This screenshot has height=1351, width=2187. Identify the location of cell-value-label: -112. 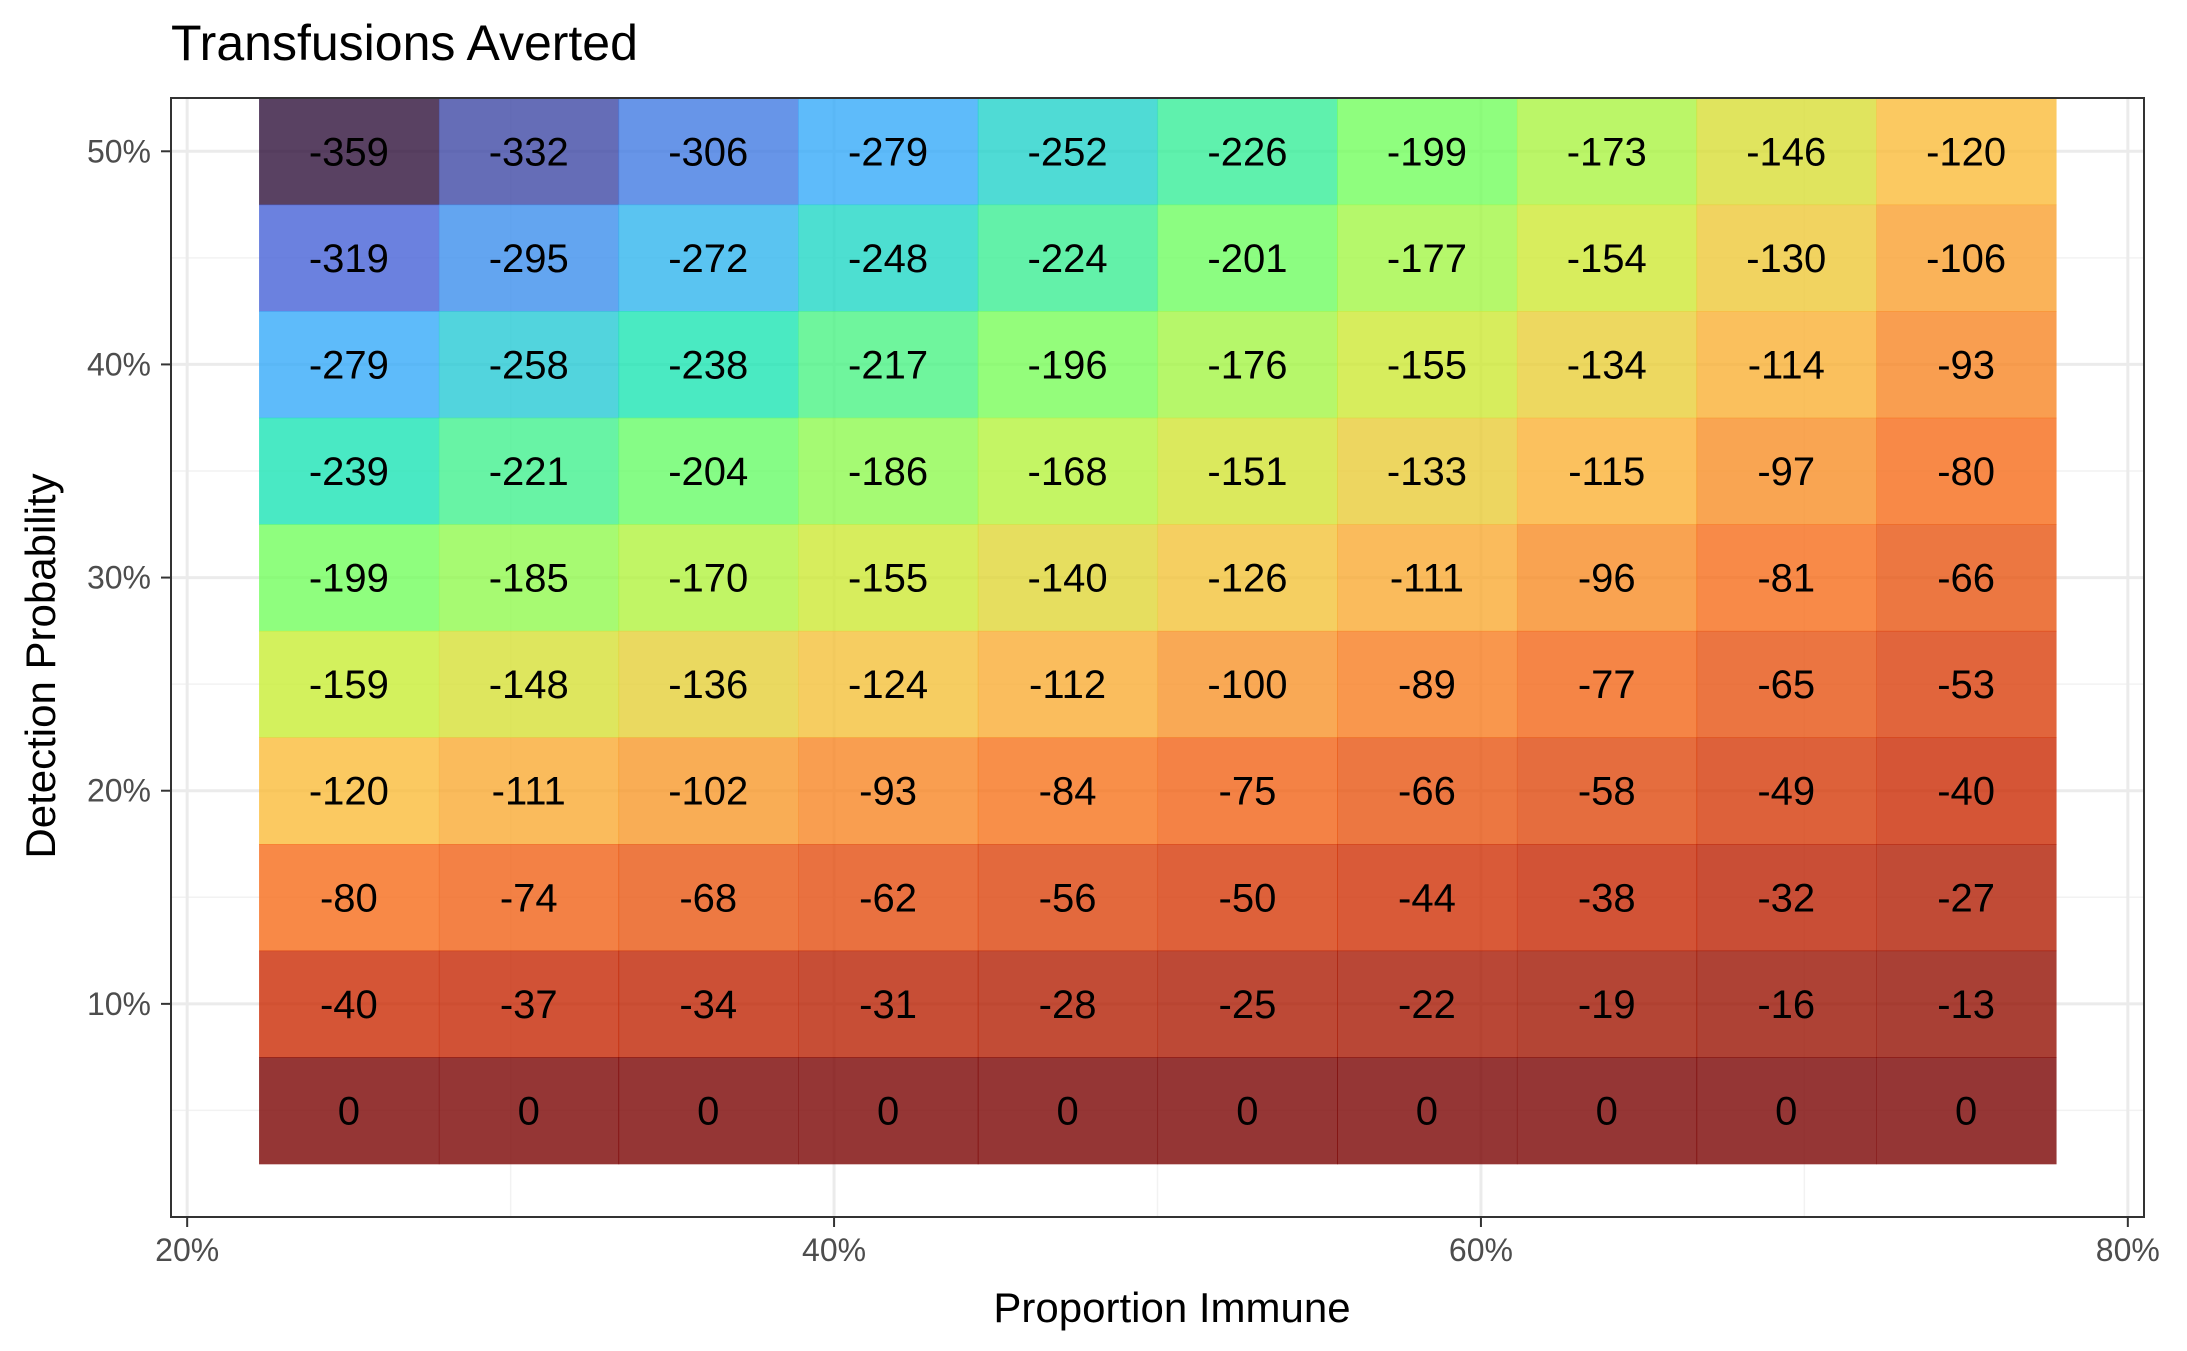
(1067, 685).